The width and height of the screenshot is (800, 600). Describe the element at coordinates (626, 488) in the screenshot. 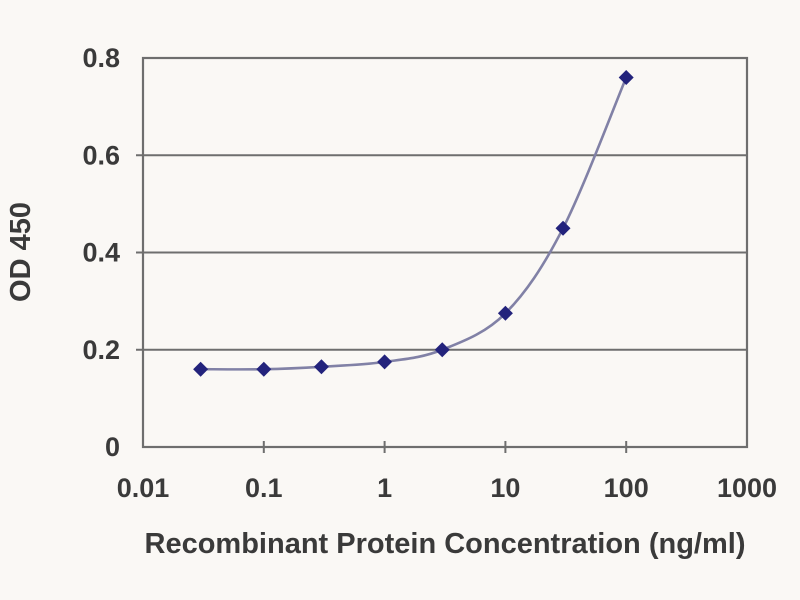

I see `x-tick-label: 100` at that location.